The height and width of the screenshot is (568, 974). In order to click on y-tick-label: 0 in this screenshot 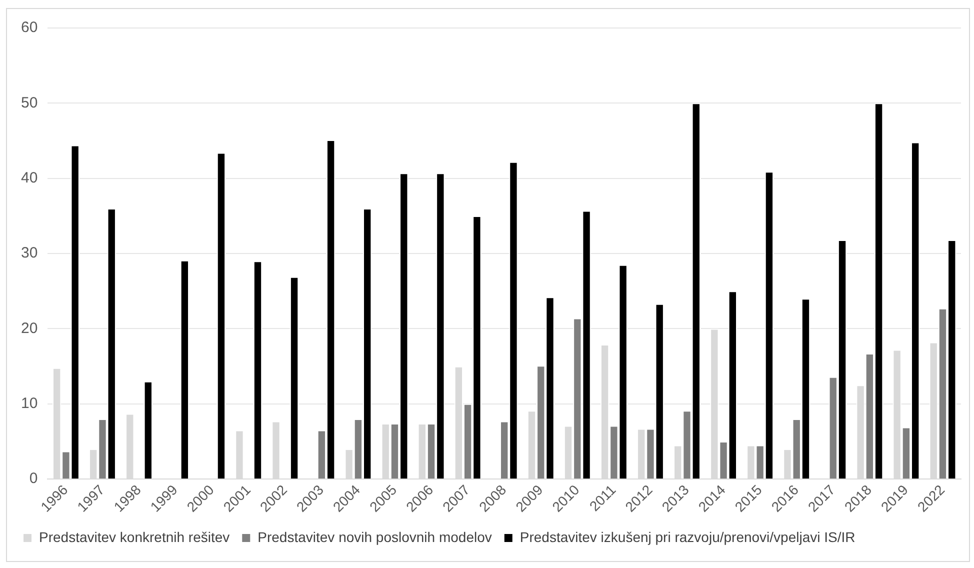, I will do `click(33, 479)`.